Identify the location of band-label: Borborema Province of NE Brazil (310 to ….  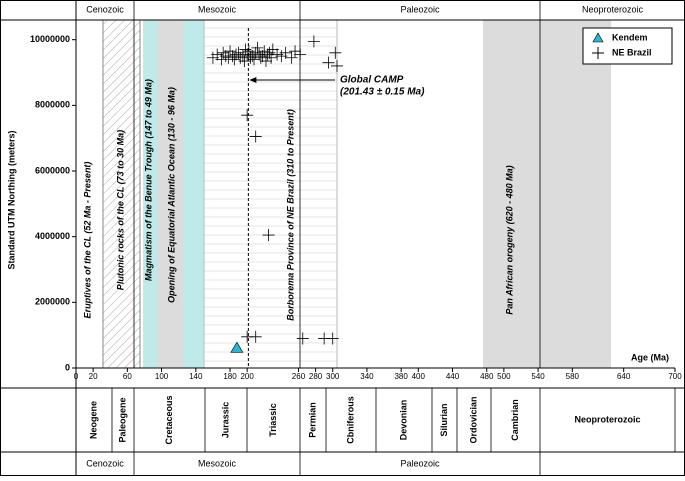
(290, 215).